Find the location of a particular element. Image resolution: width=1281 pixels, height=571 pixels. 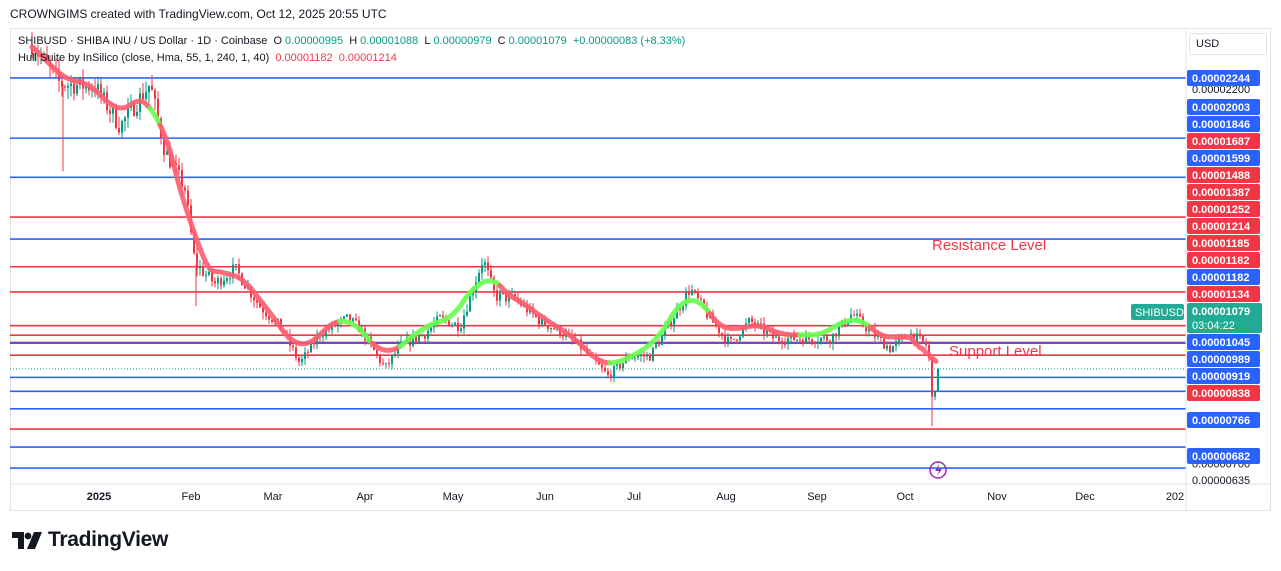

close-label: C is located at coordinates (501, 41).